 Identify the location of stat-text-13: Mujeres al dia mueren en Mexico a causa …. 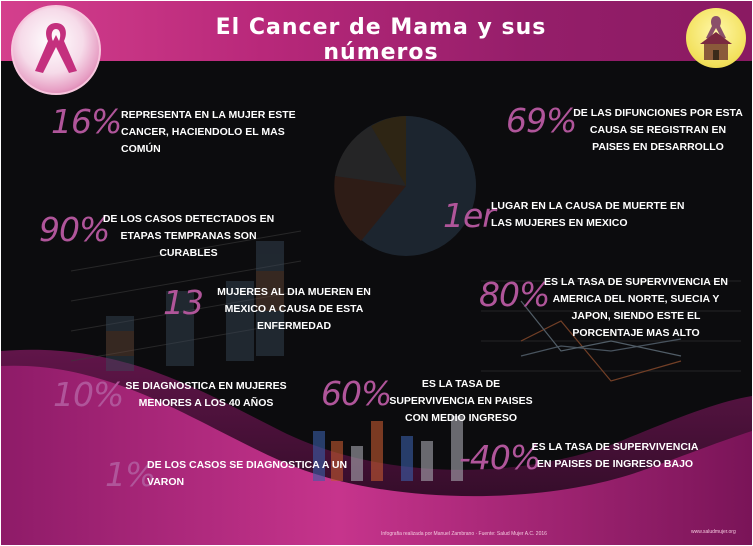
(294, 309).